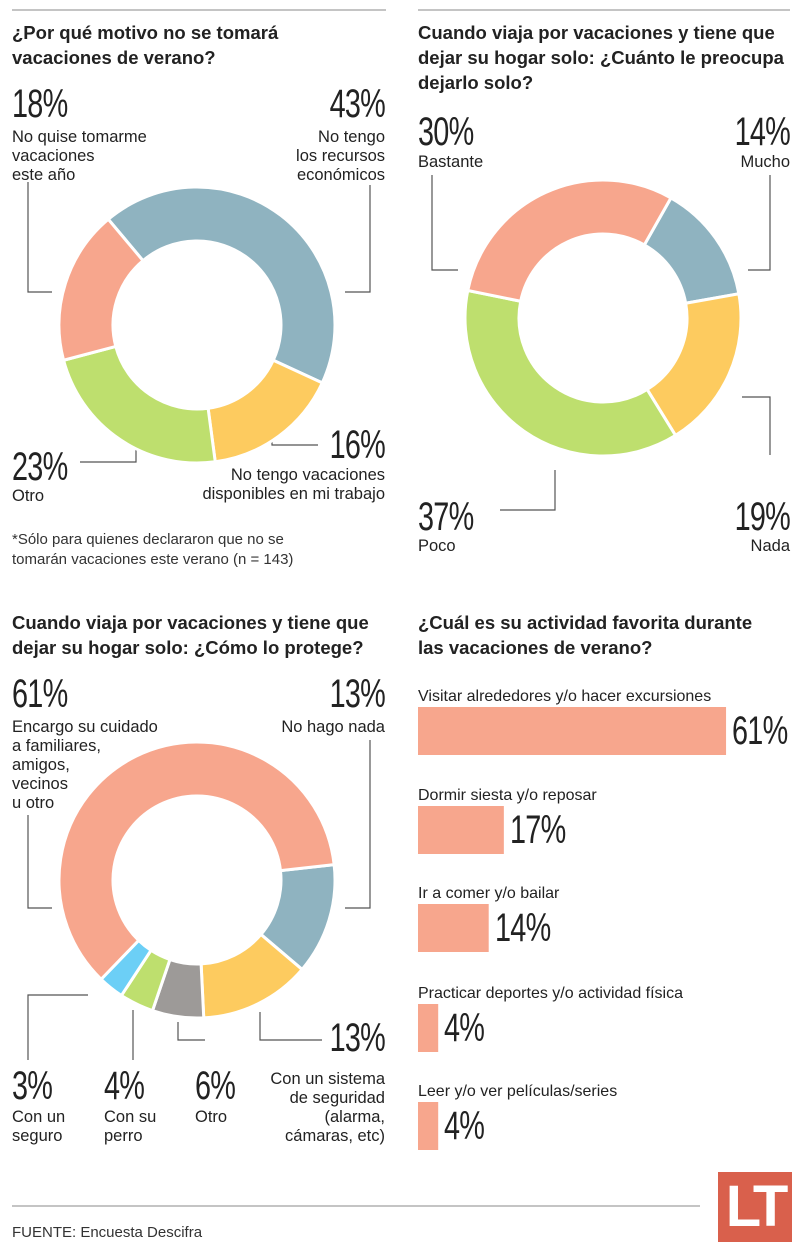 The image size is (800, 1252). Describe the element at coordinates (39, 1117) in the screenshot. I see `label-line: Con un` at that location.